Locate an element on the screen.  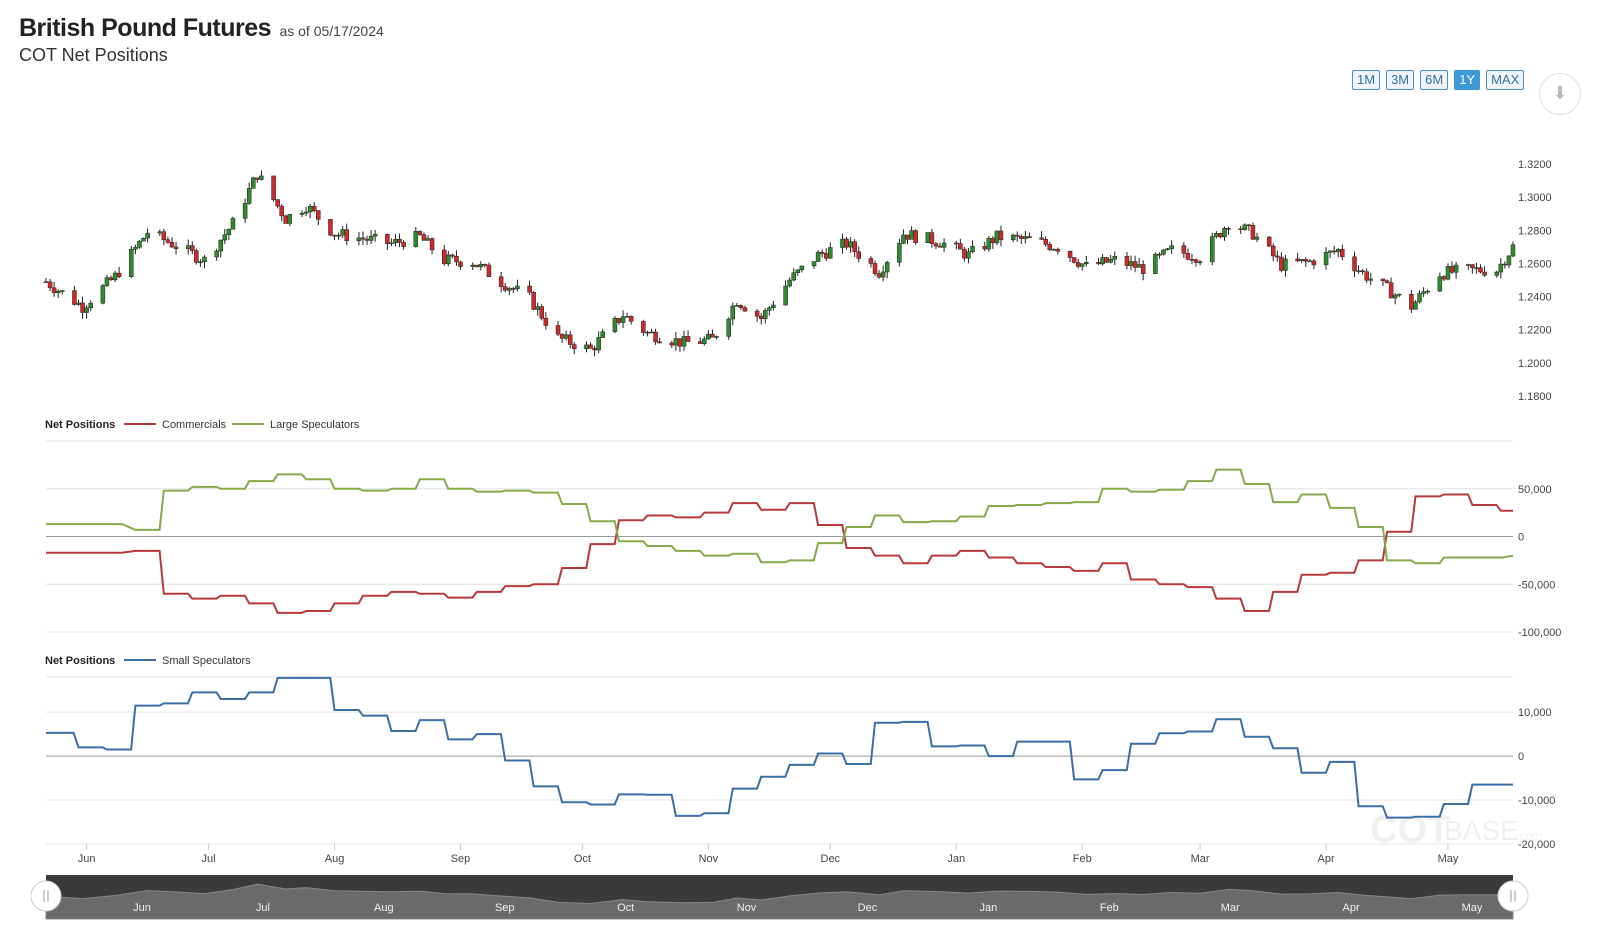
x-axis: Jun Jul Aug Sep Oct Nov Dec Jan Feb Mar Apr May is located at coordinates (768, 854).